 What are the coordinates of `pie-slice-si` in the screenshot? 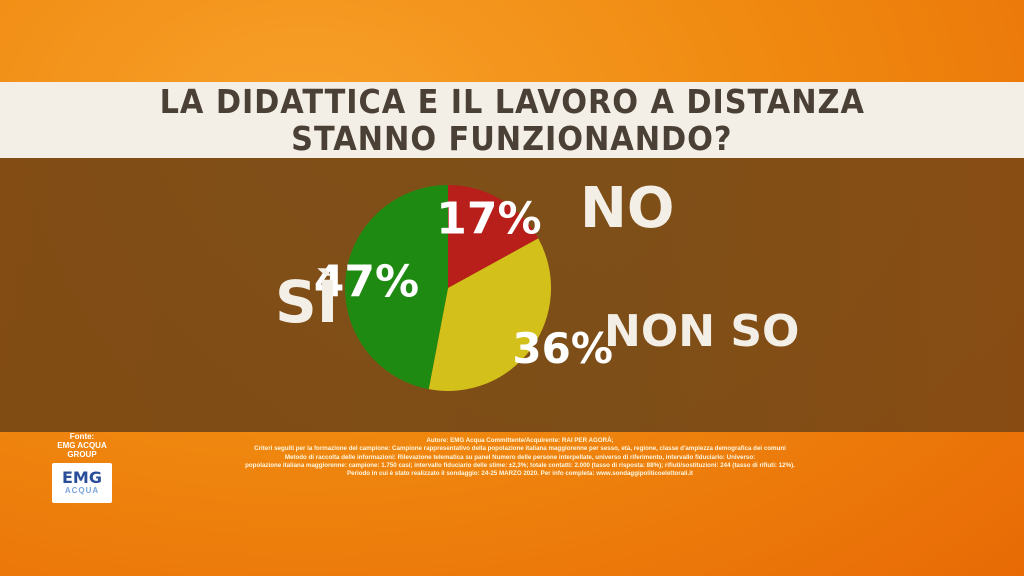 It's located at (396, 287).